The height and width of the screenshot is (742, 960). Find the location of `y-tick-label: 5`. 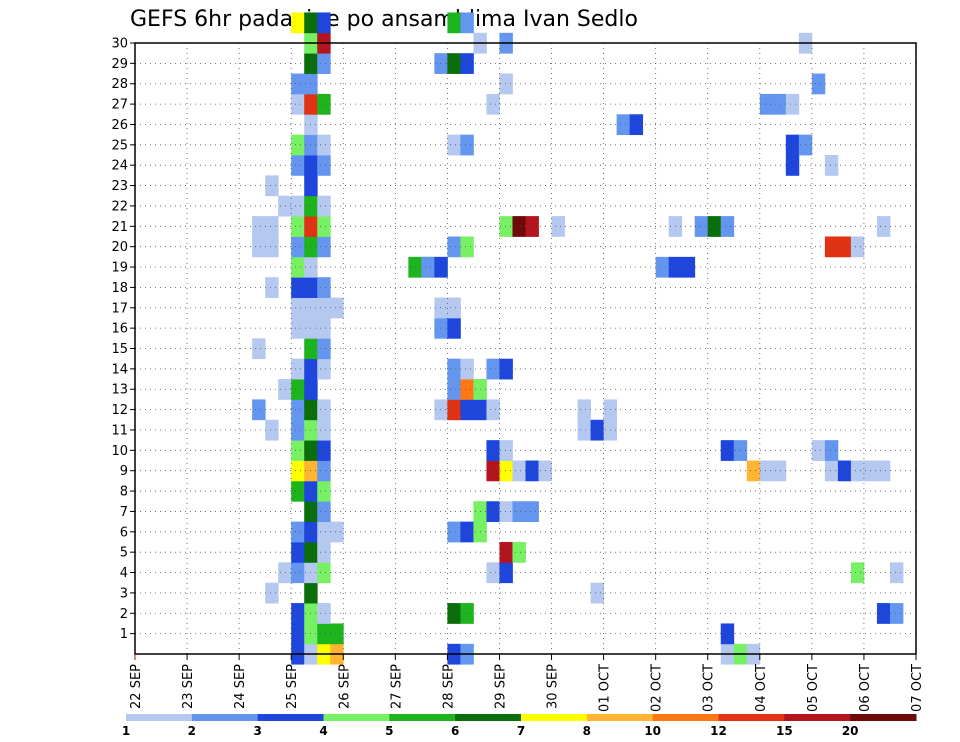

y-tick-label: 5 is located at coordinates (124, 553).